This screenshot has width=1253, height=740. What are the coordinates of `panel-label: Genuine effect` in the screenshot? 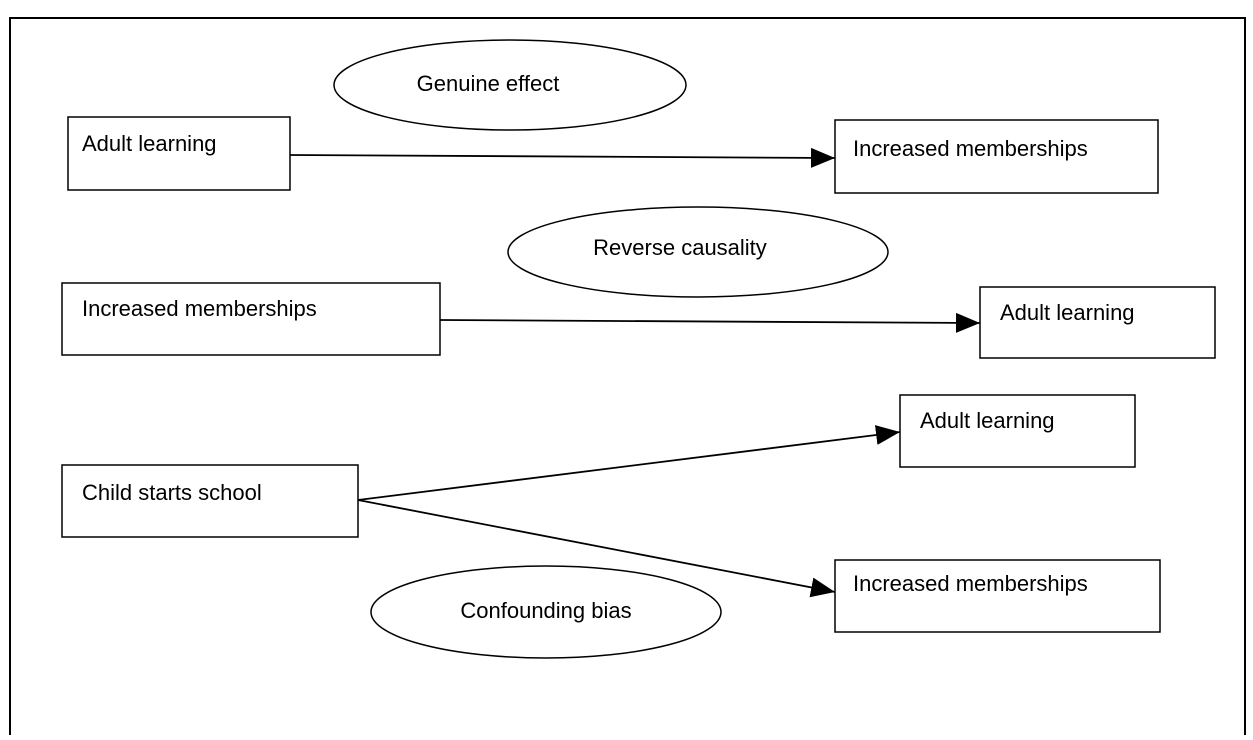 It's located at (488, 83).